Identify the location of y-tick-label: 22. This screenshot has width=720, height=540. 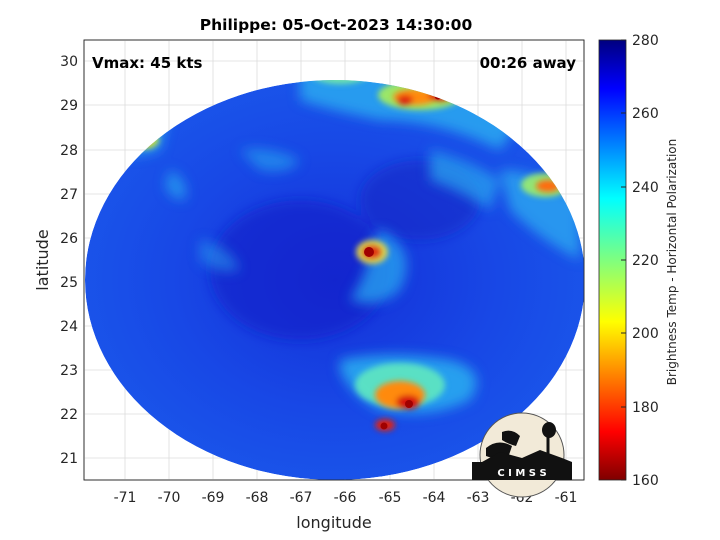
(69, 415).